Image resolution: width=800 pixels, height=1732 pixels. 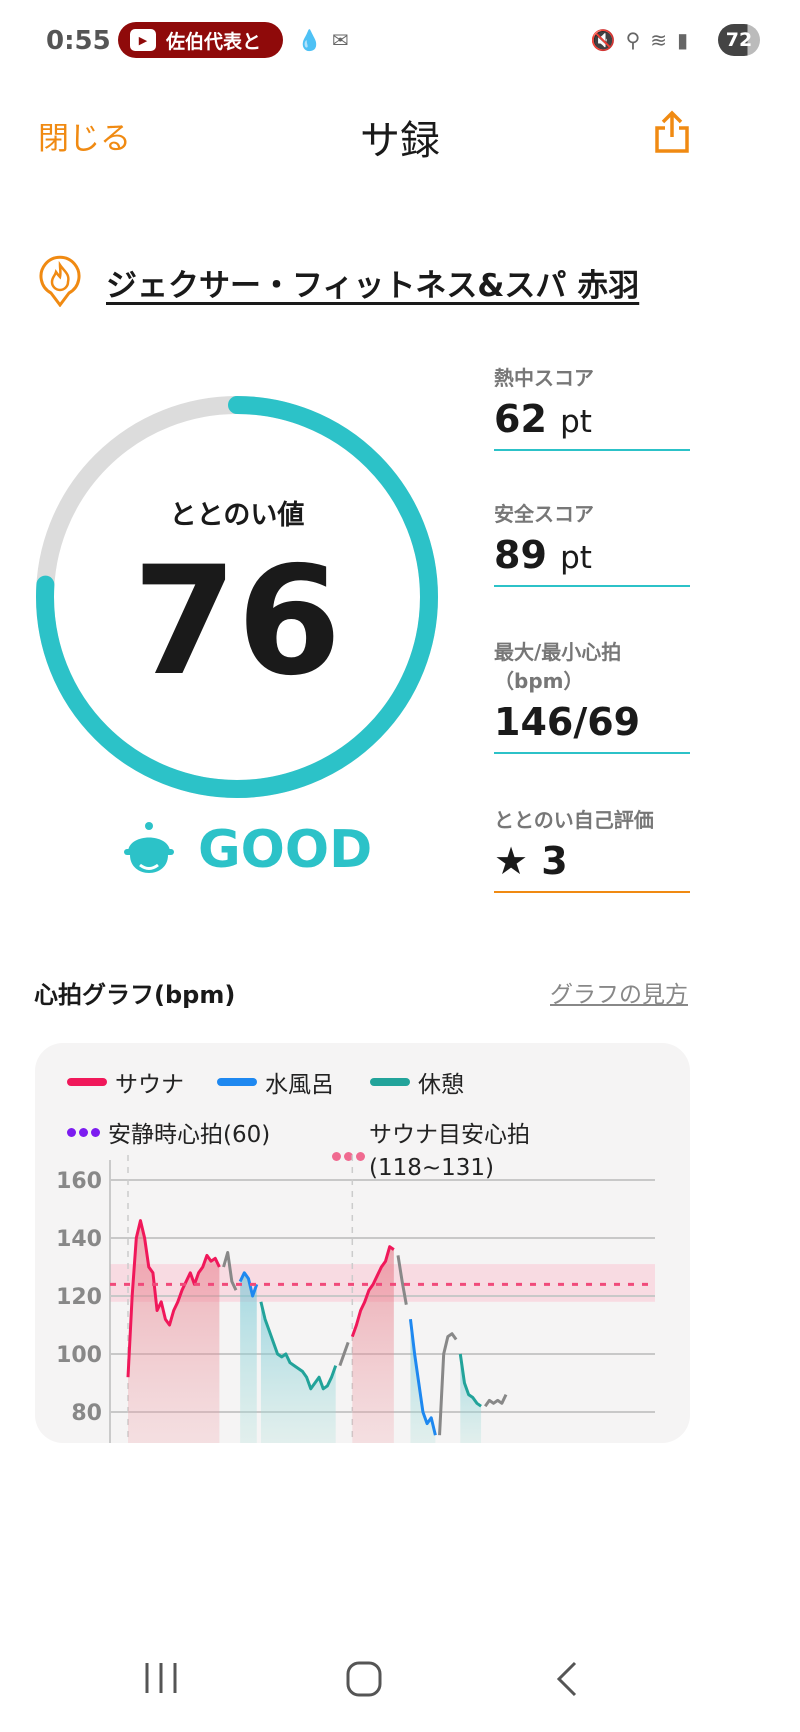 What do you see at coordinates (285, 850) in the screenshot?
I see `rating-text: GOOD` at bounding box center [285, 850].